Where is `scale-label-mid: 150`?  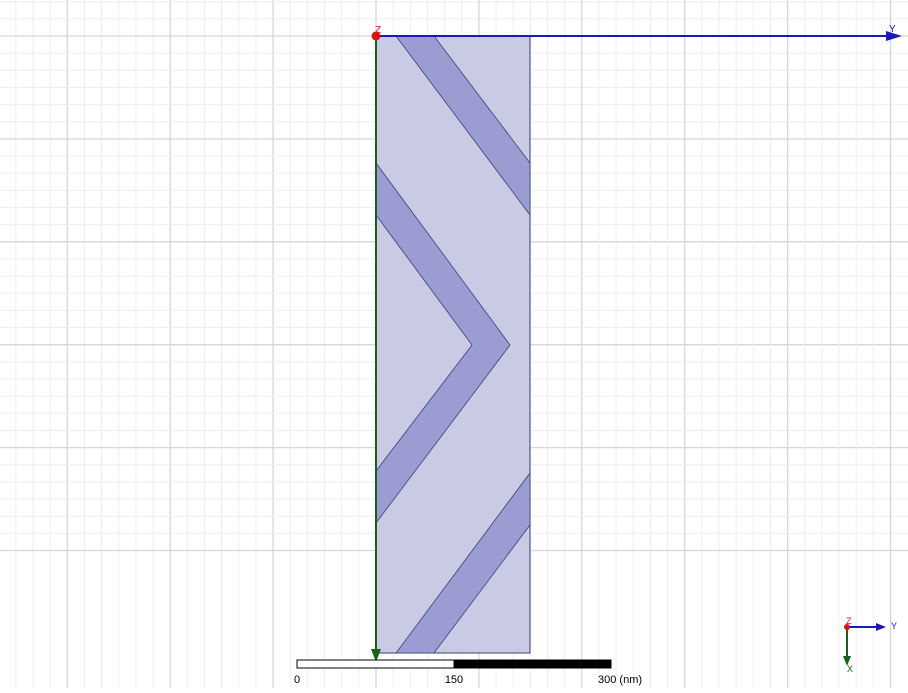
scale-label-mid: 150 is located at coordinates (454, 680).